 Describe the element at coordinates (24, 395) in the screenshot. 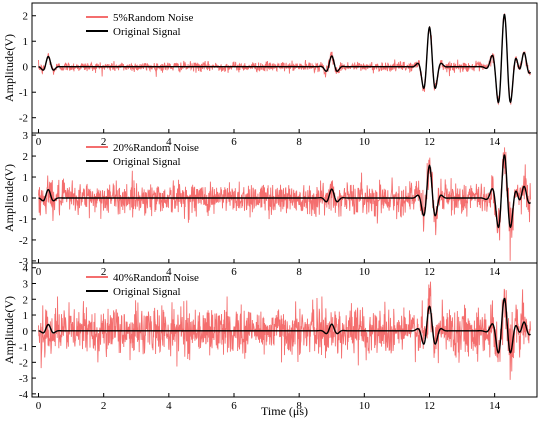

I see `y-tick-label: -4` at that location.